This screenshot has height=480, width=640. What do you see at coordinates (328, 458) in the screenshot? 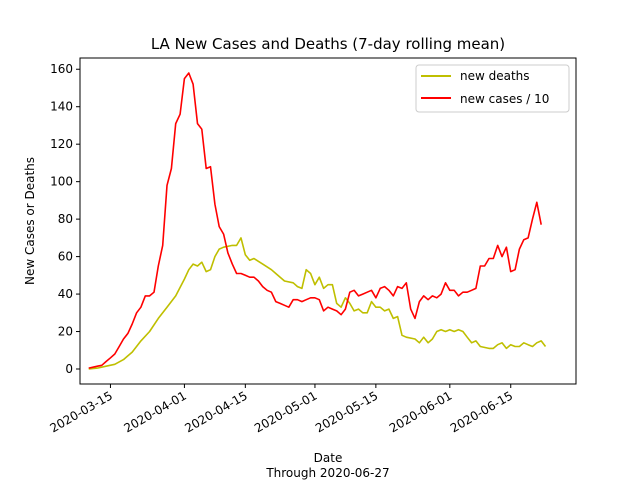
I see `x-axis-label: Date` at bounding box center [328, 458].